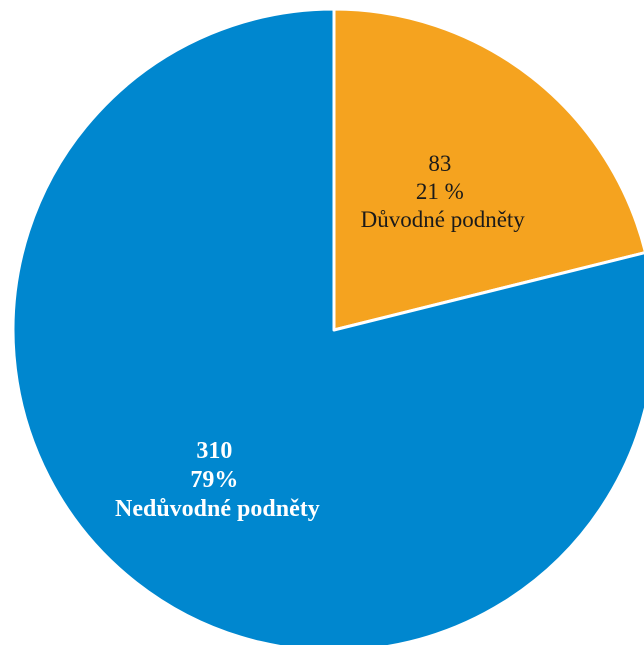 The height and width of the screenshot is (645, 644). What do you see at coordinates (440, 191) in the screenshot?
I see `slice-percent-duvodne: 21 %` at bounding box center [440, 191].